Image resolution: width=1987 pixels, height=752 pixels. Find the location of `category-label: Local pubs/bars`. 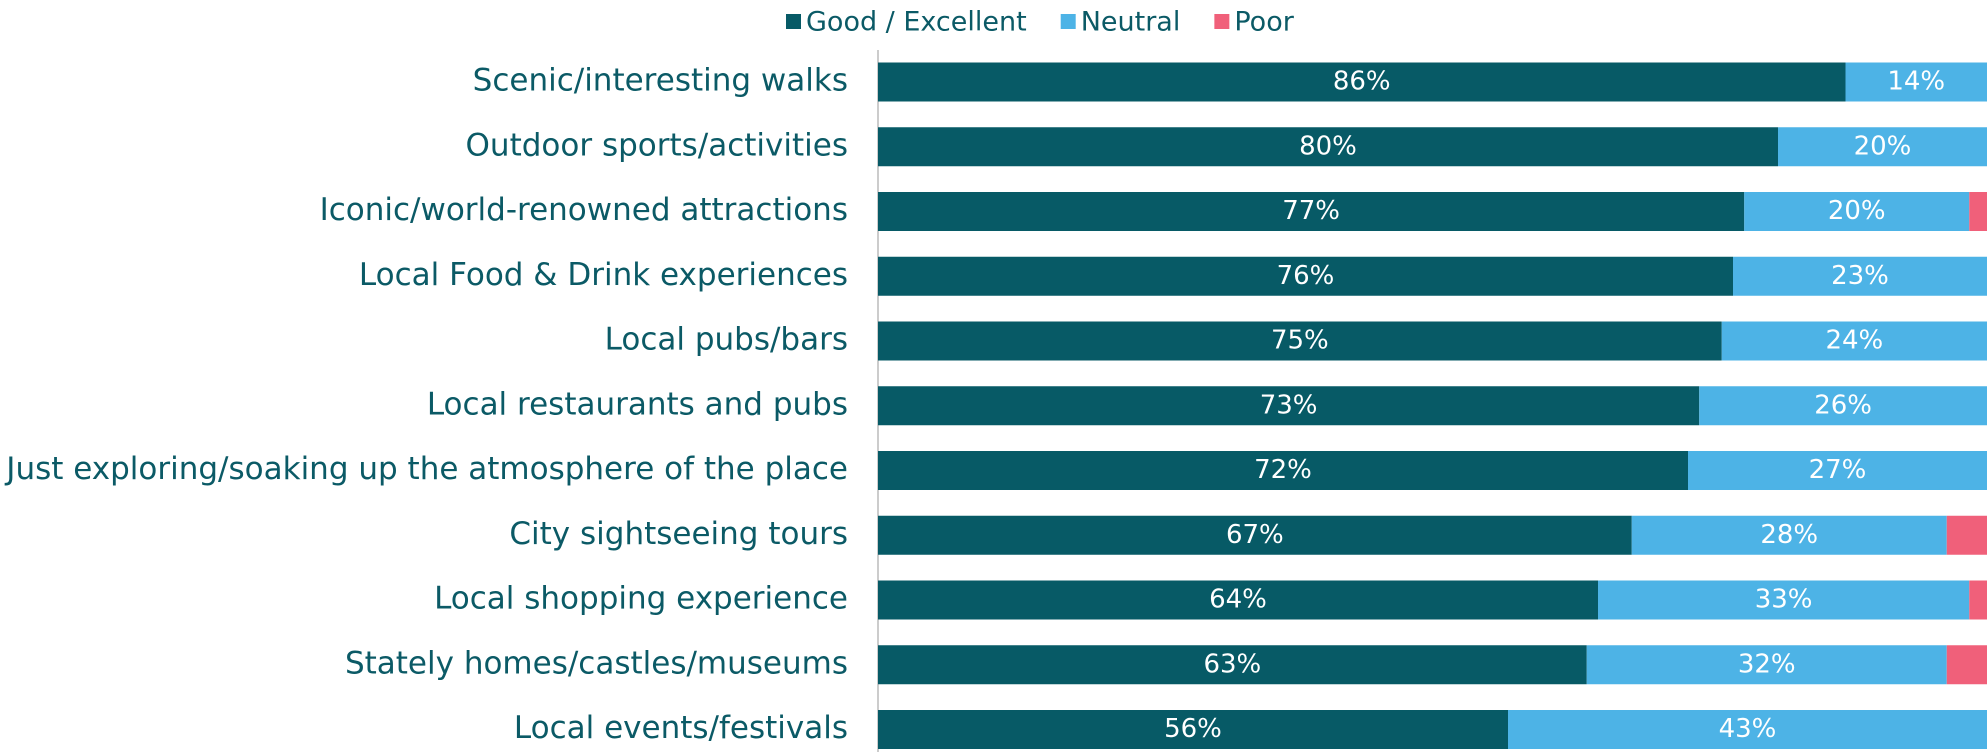

category-label: Local pubs/bars is located at coordinates (726, 340).